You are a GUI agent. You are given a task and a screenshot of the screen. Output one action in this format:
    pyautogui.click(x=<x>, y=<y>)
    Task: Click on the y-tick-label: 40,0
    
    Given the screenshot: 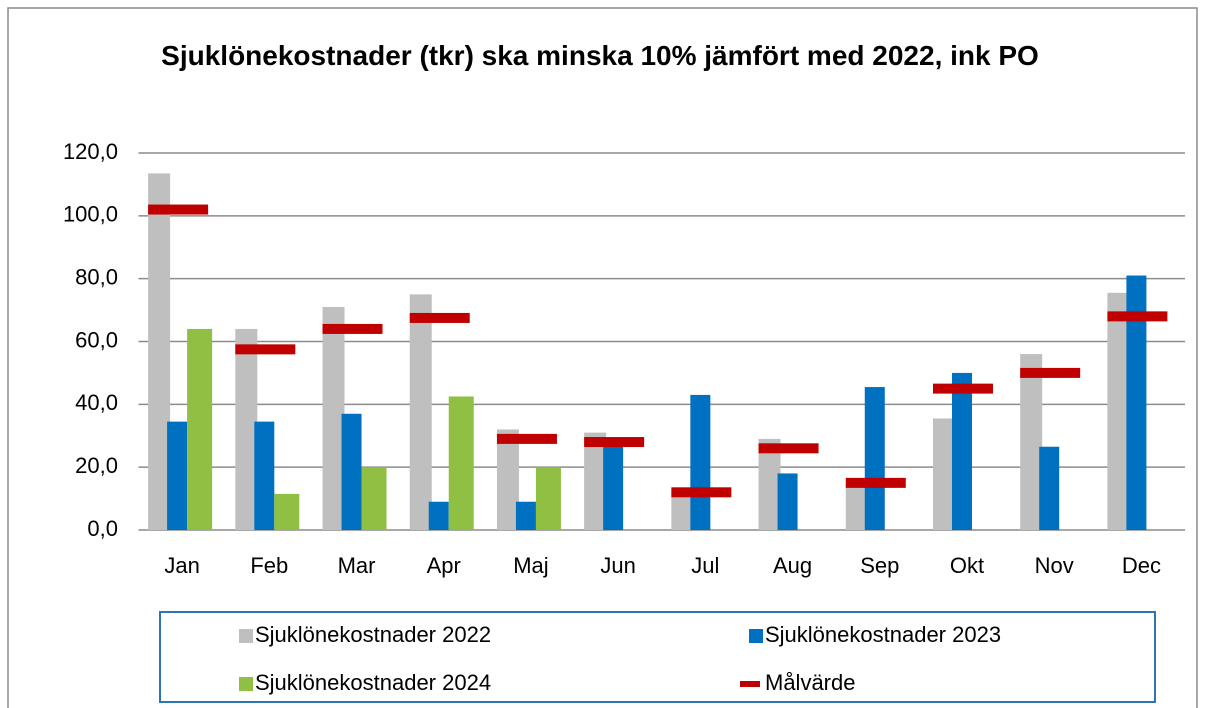 What is the action you would take?
    pyautogui.click(x=96, y=402)
    